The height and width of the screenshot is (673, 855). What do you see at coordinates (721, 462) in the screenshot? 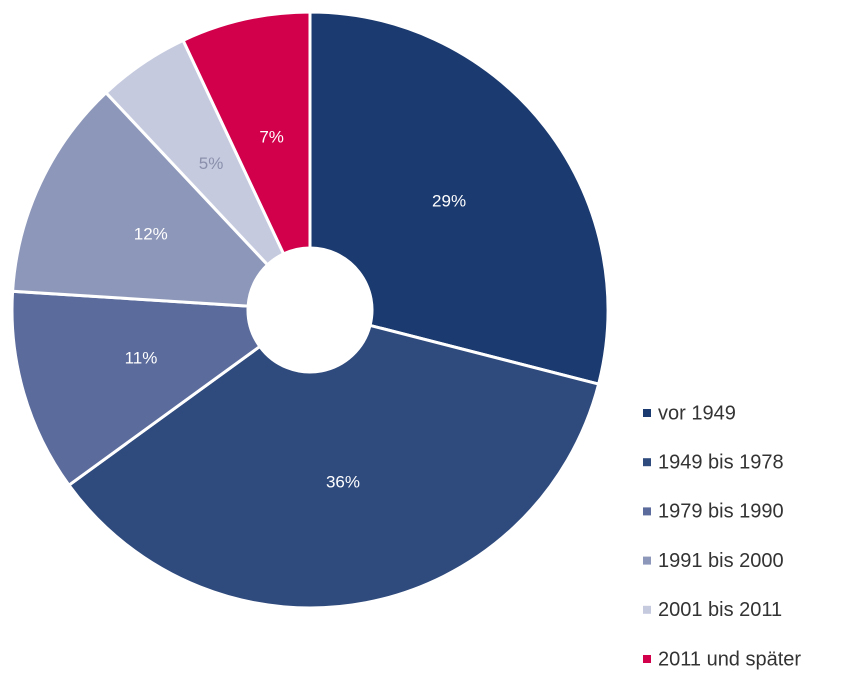
I see `legend-label: 1949 bis 1978` at bounding box center [721, 462].